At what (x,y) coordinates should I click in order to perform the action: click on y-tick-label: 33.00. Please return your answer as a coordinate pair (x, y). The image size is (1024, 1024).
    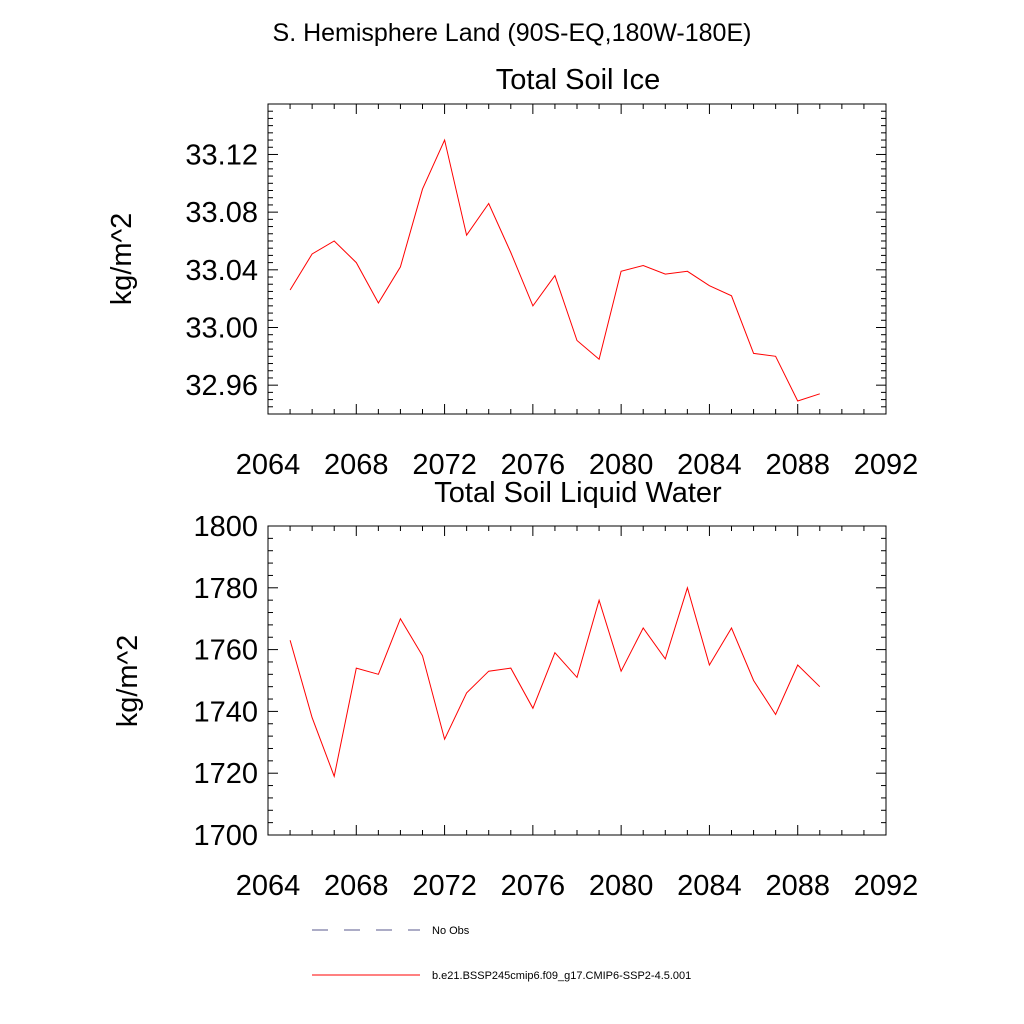
    Looking at the image, I should click on (221, 328).